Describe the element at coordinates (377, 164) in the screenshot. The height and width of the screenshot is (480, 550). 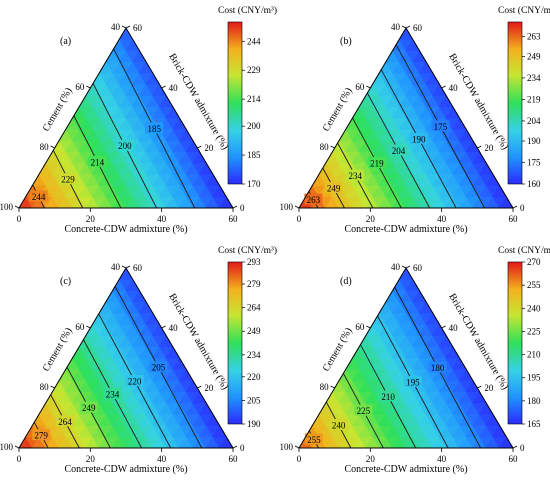
I see `contour-label-219: 219` at that location.